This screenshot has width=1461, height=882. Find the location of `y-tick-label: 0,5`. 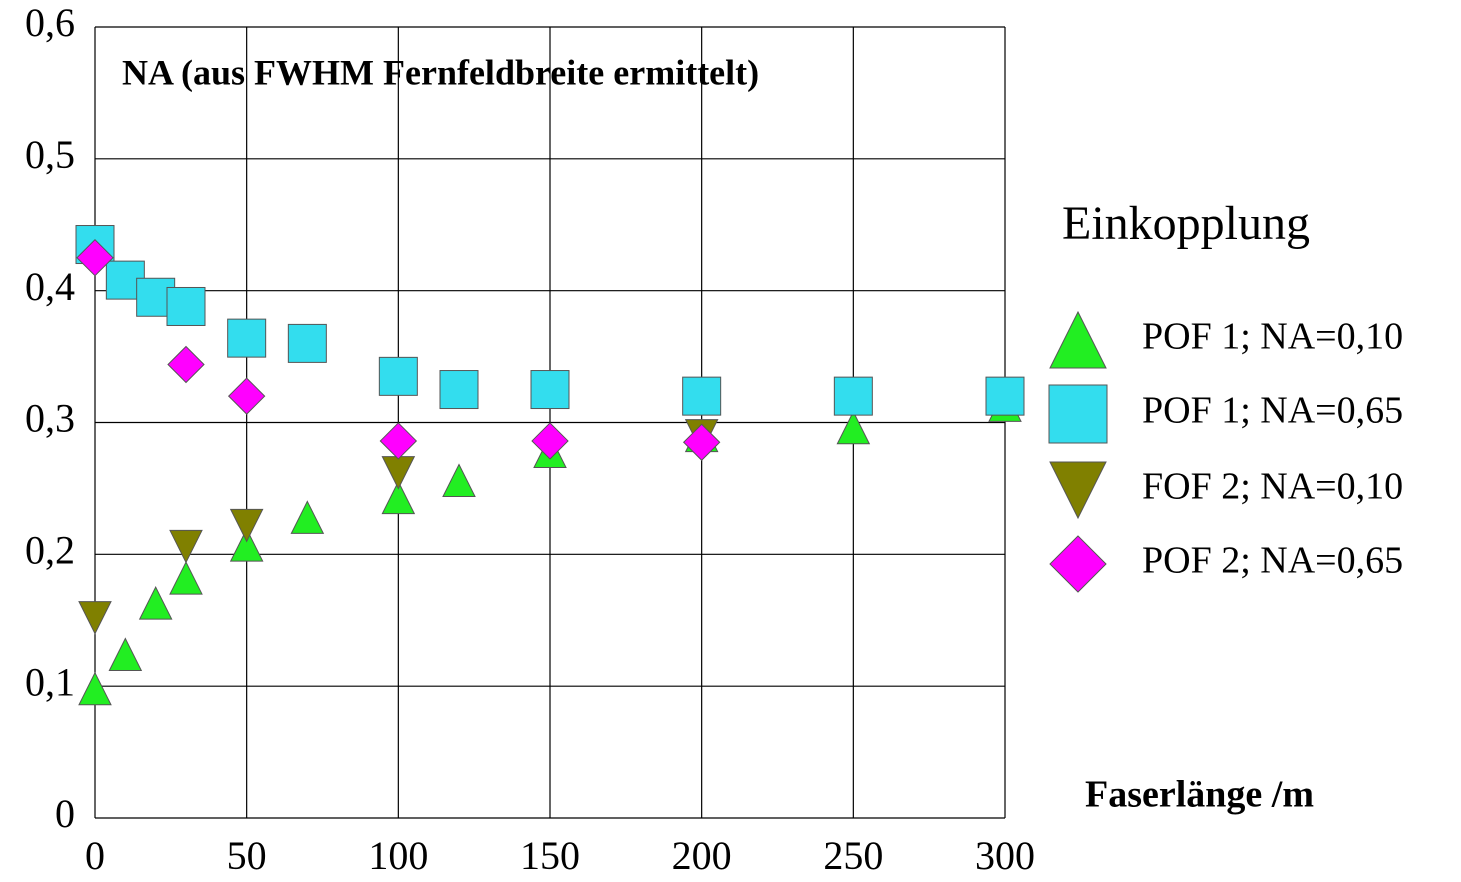

y-tick-label: 0,5 is located at coordinates (50, 154).